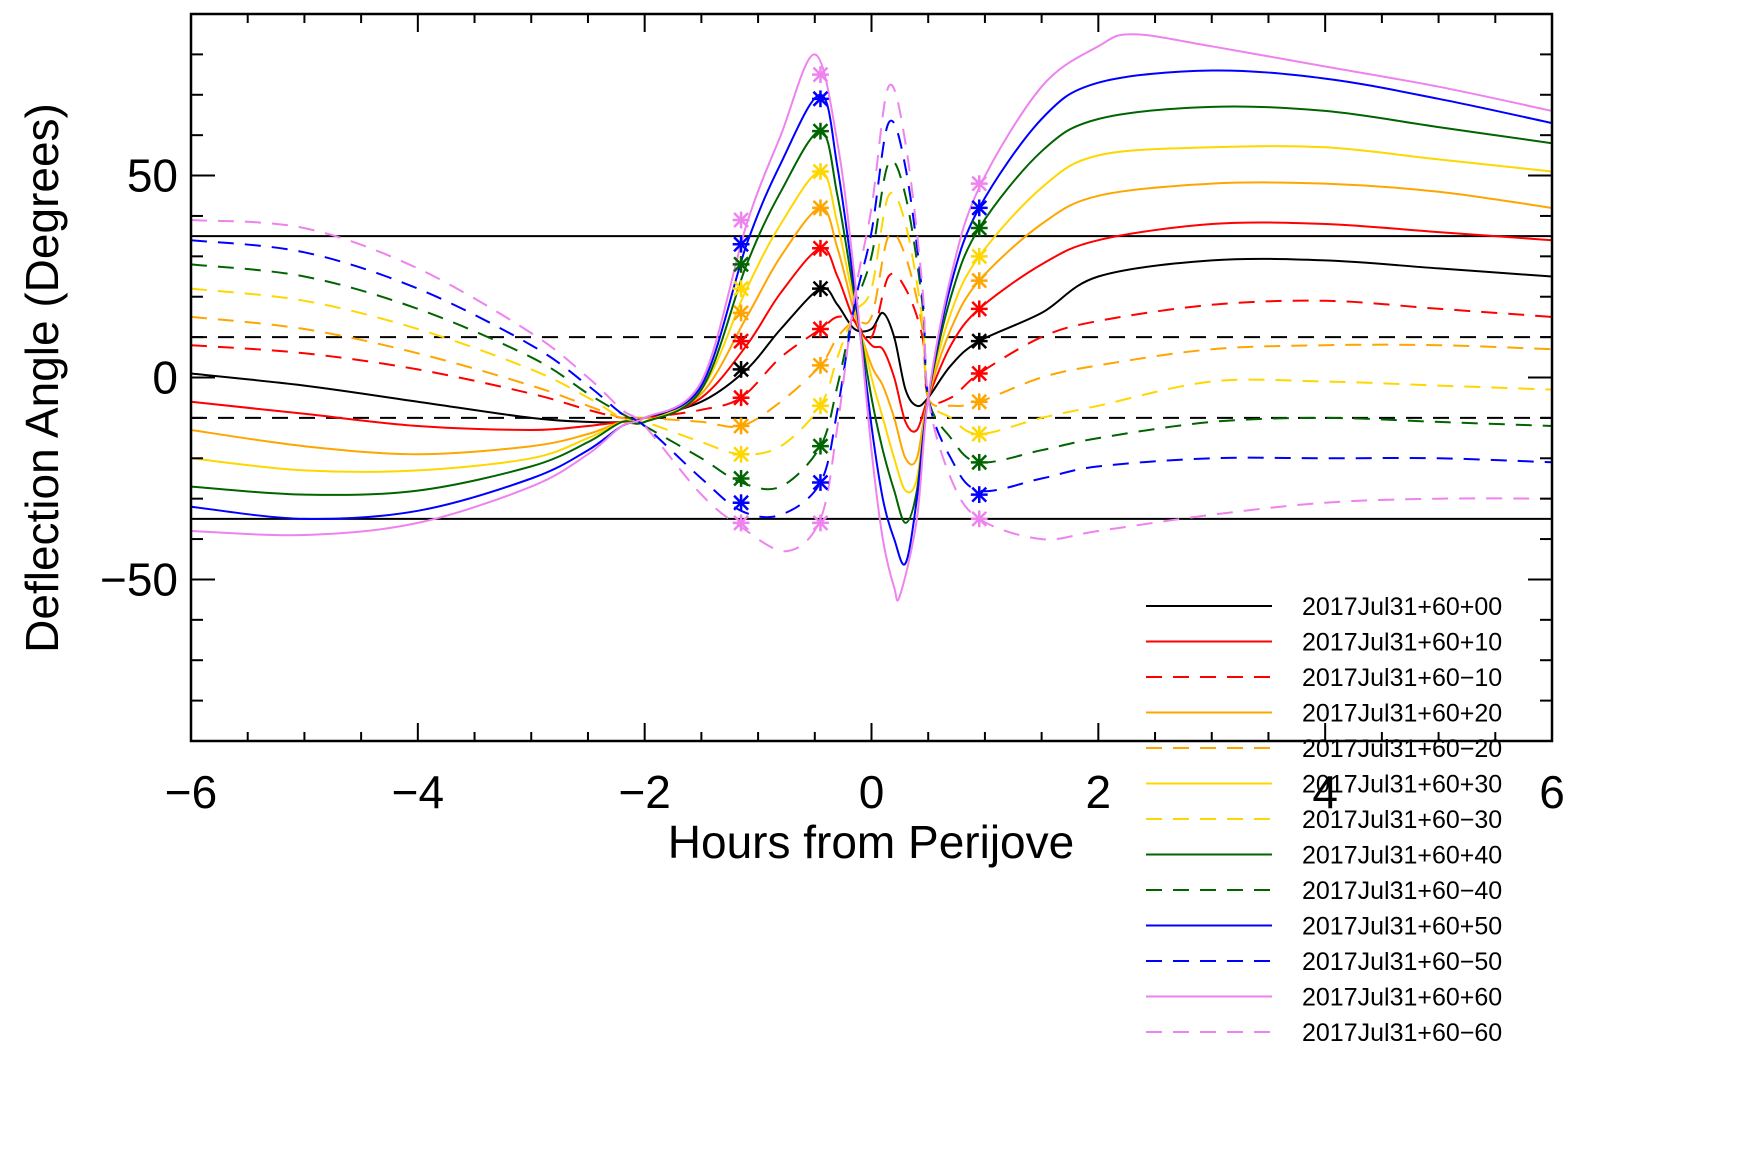 The width and height of the screenshot is (1752, 1168). I want to click on legend-item: 2017Jul31+60+00, so click(1324, 607).